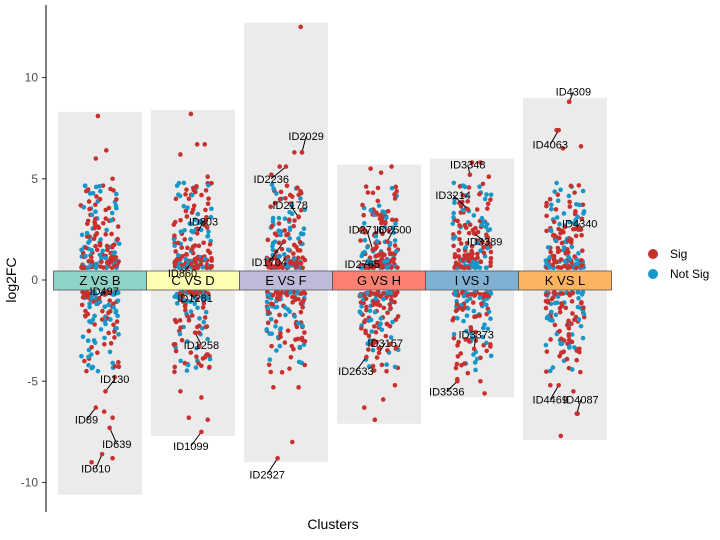 This screenshot has height=540, width=720. Describe the element at coordinates (190, 447) in the screenshot. I see `annotation-label: ID1099` at that location.